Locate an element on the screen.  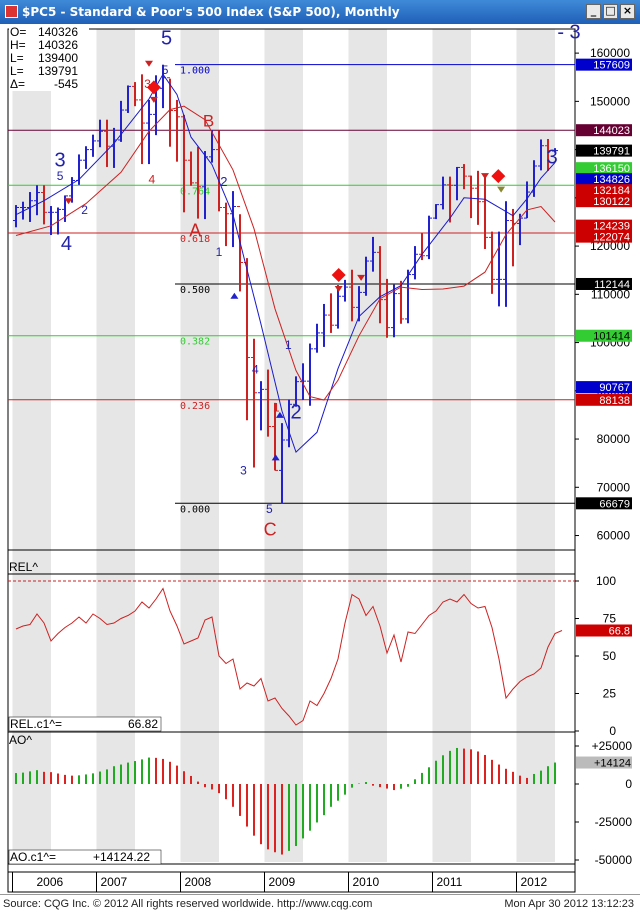
ao-readout-label: AO.c1^= is located at coordinates (33, 857).